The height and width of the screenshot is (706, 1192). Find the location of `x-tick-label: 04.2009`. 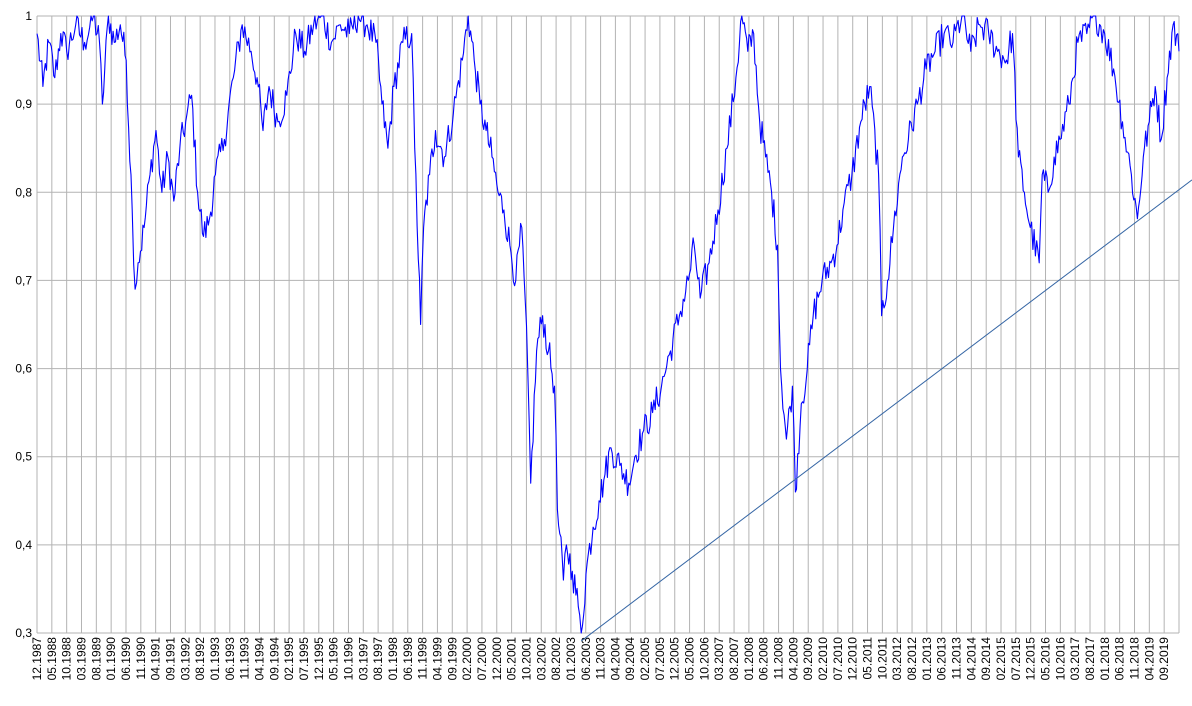

x-tick-label: 04.2009 is located at coordinates (793, 659).